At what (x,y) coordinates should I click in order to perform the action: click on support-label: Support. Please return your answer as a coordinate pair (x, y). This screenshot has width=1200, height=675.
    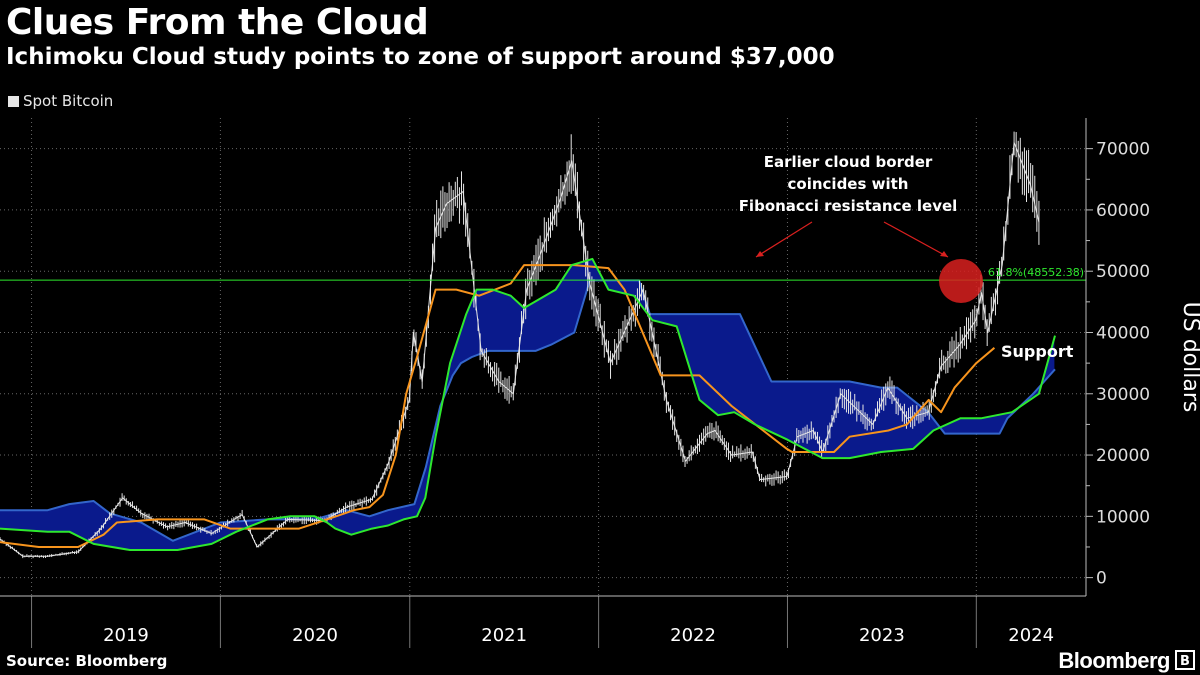
    Looking at the image, I should click on (1037, 351).